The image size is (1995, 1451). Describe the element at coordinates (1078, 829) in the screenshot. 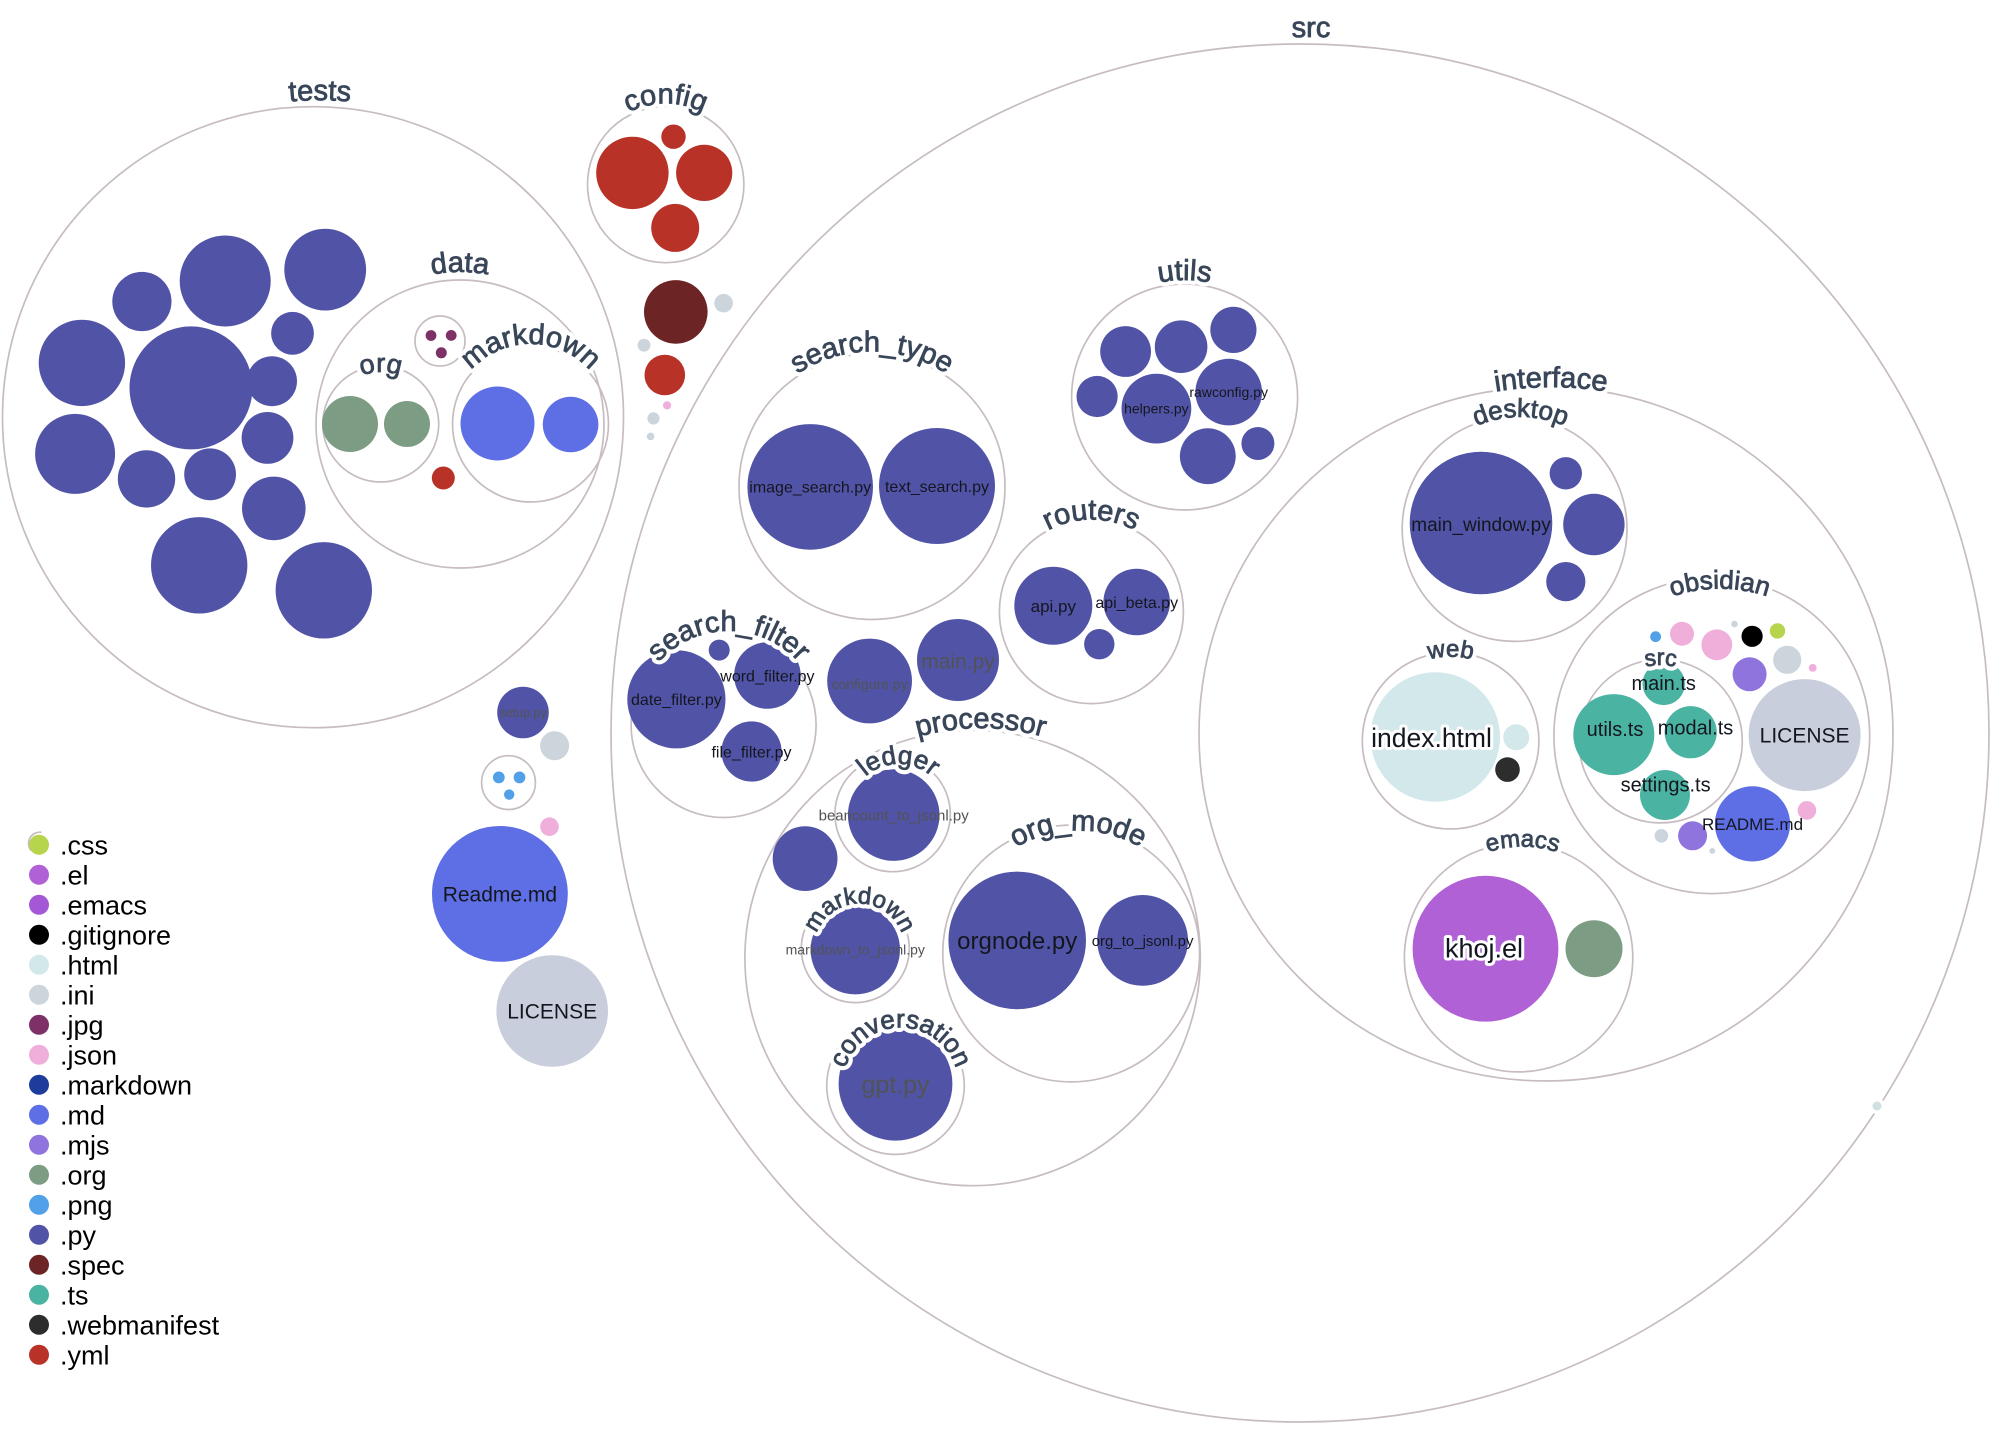

I see `svg-text: org_mode` at that location.